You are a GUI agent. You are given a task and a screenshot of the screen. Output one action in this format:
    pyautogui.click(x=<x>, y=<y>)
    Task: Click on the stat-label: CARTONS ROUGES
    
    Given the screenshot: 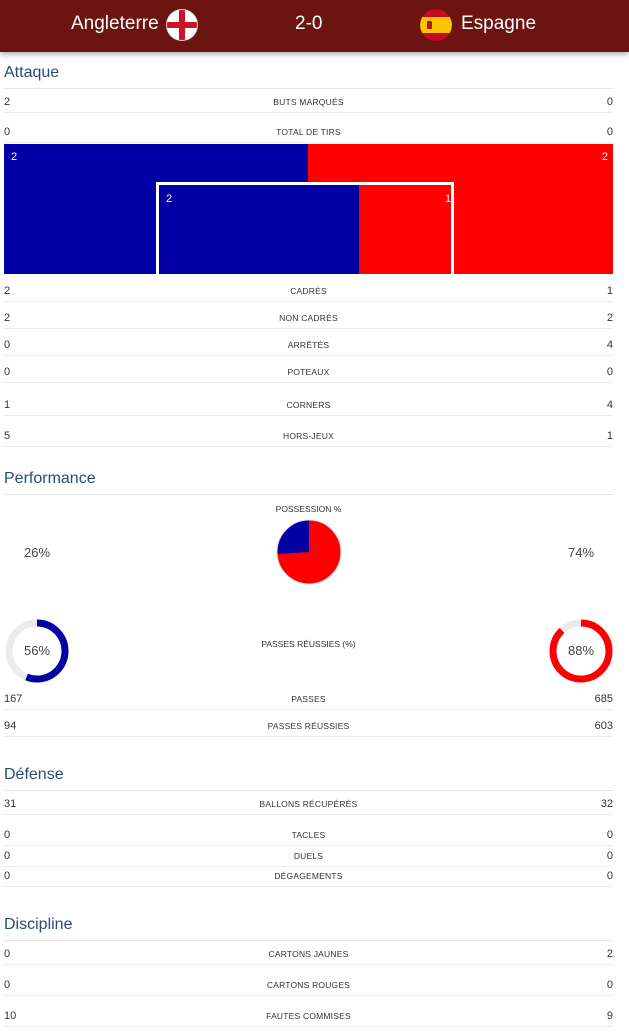 What is the action you would take?
    pyautogui.click(x=308, y=985)
    